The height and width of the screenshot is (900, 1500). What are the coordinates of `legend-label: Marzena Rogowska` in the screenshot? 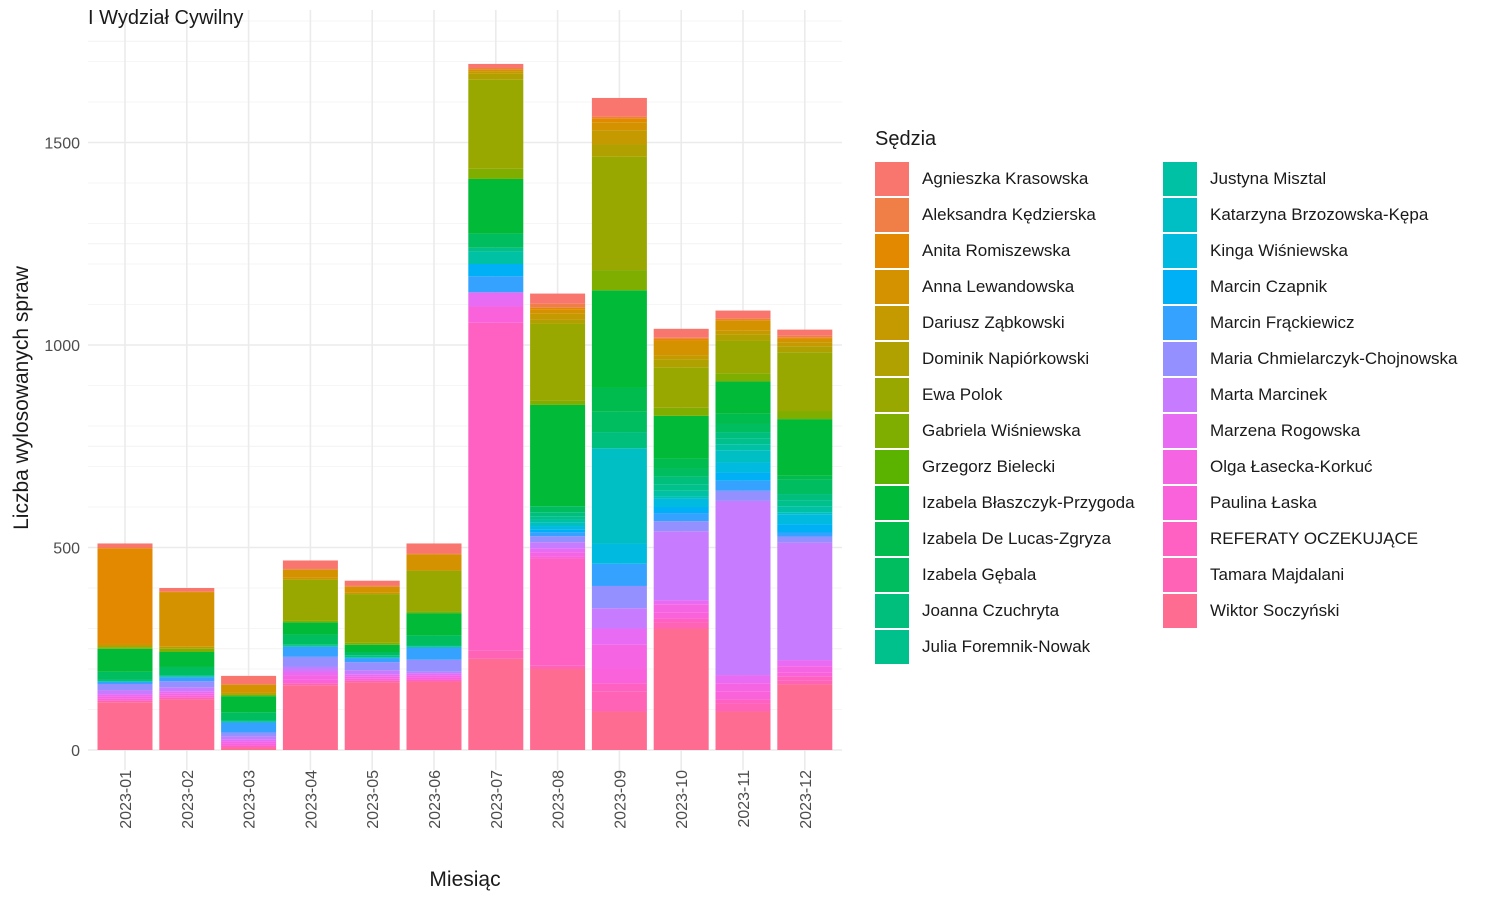 It's located at (1285, 430).